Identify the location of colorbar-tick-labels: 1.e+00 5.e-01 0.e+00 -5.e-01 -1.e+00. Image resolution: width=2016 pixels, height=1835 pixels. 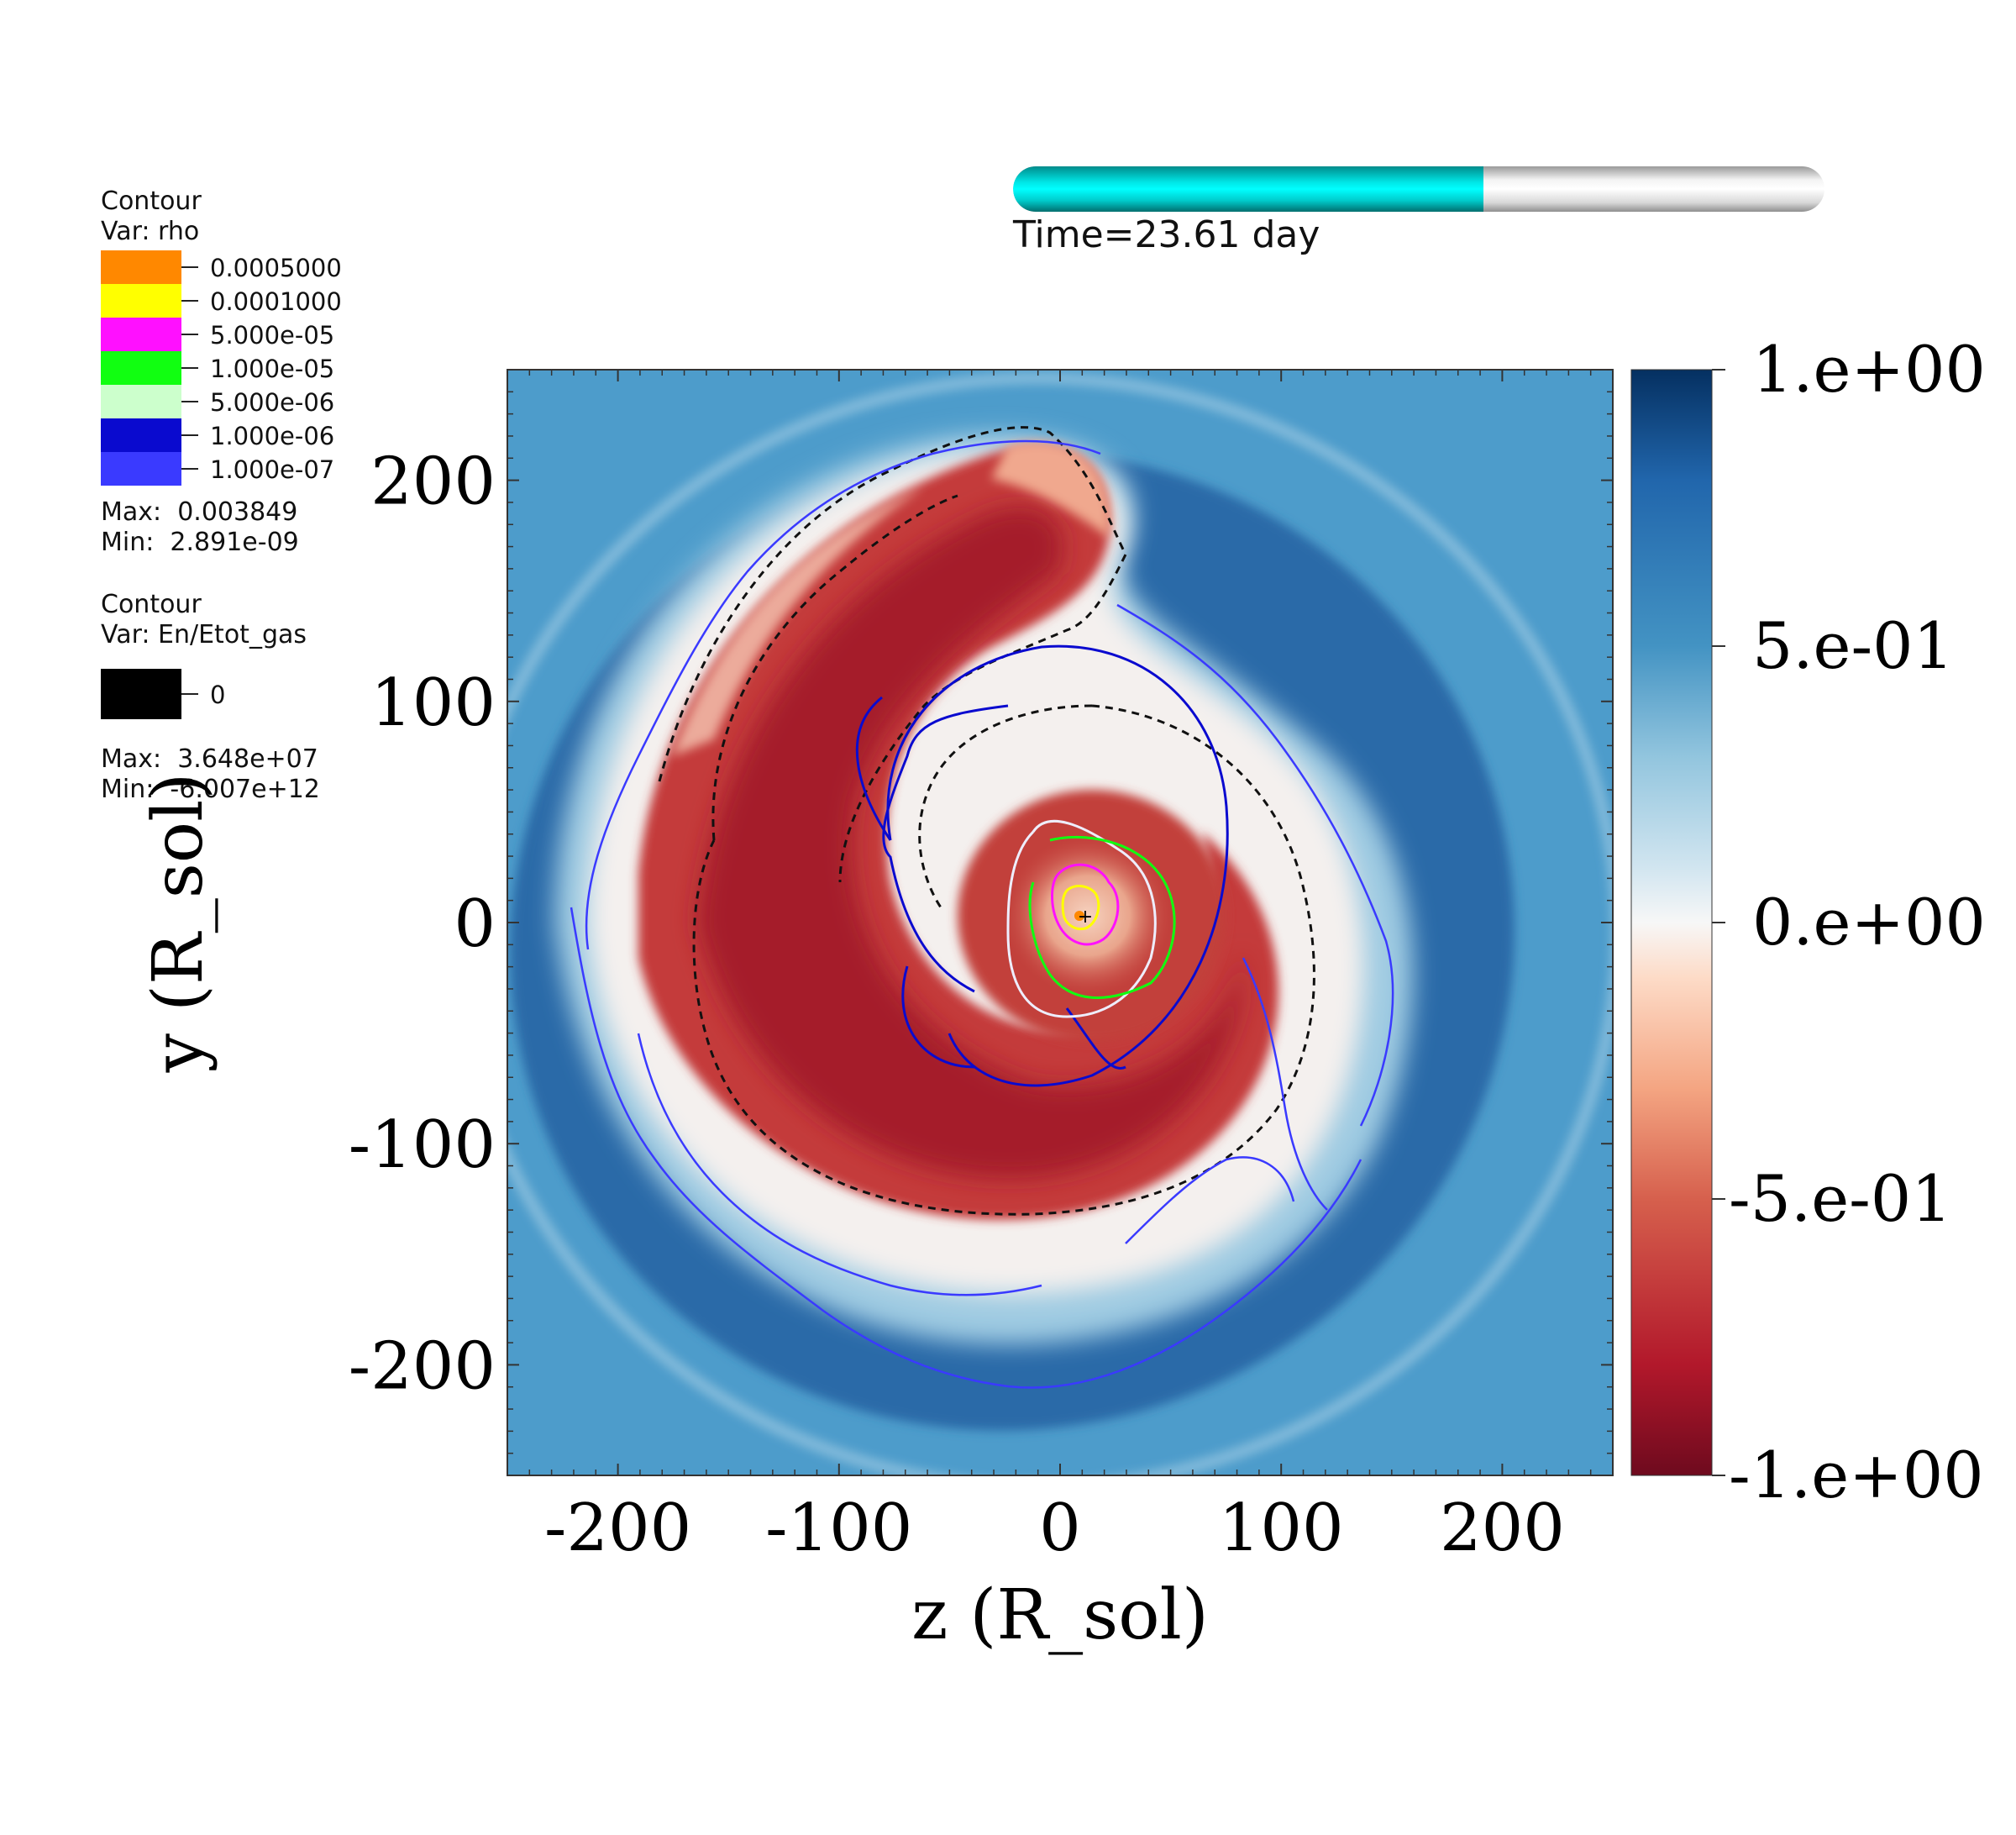
(1857, 922).